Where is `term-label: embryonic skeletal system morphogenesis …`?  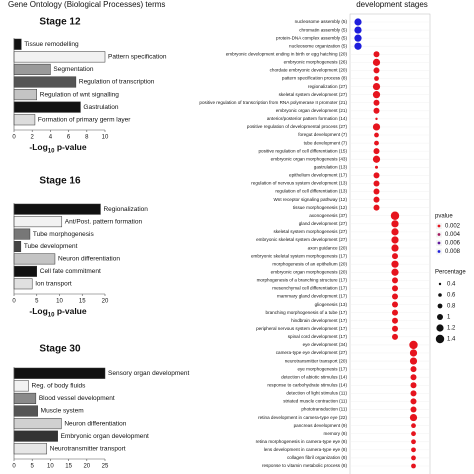
term-label: embryonic skeletal system morphogenesis … is located at coordinates (299, 255).